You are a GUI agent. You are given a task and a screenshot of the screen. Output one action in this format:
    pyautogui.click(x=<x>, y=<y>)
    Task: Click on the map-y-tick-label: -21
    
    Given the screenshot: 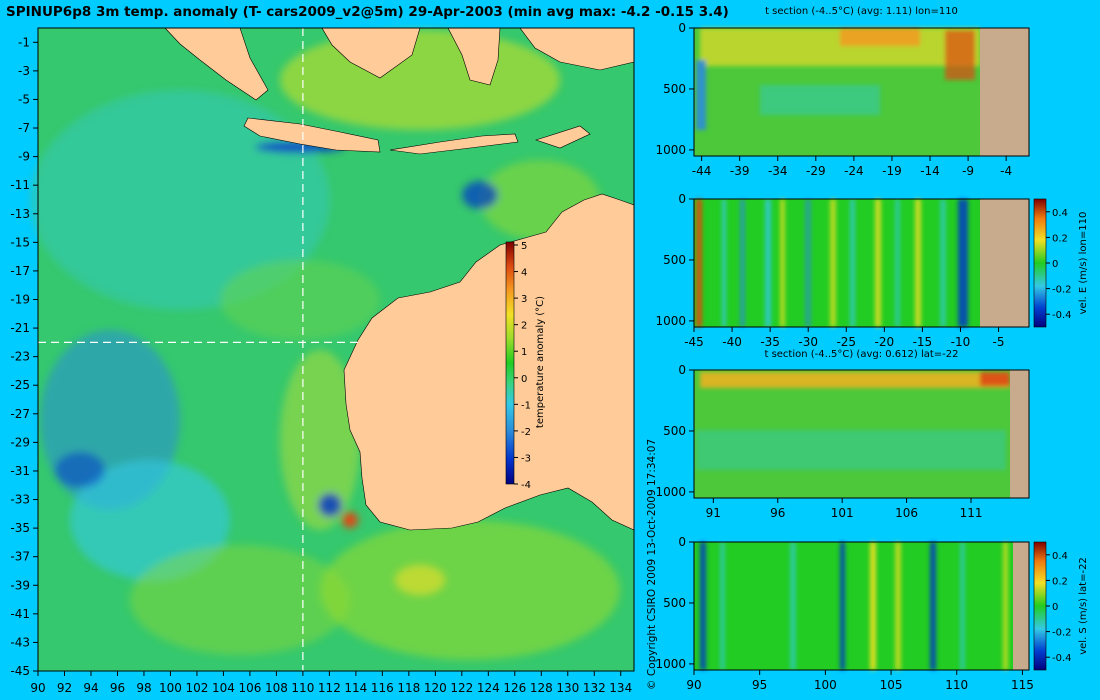 What is the action you would take?
    pyautogui.click(x=20, y=328)
    